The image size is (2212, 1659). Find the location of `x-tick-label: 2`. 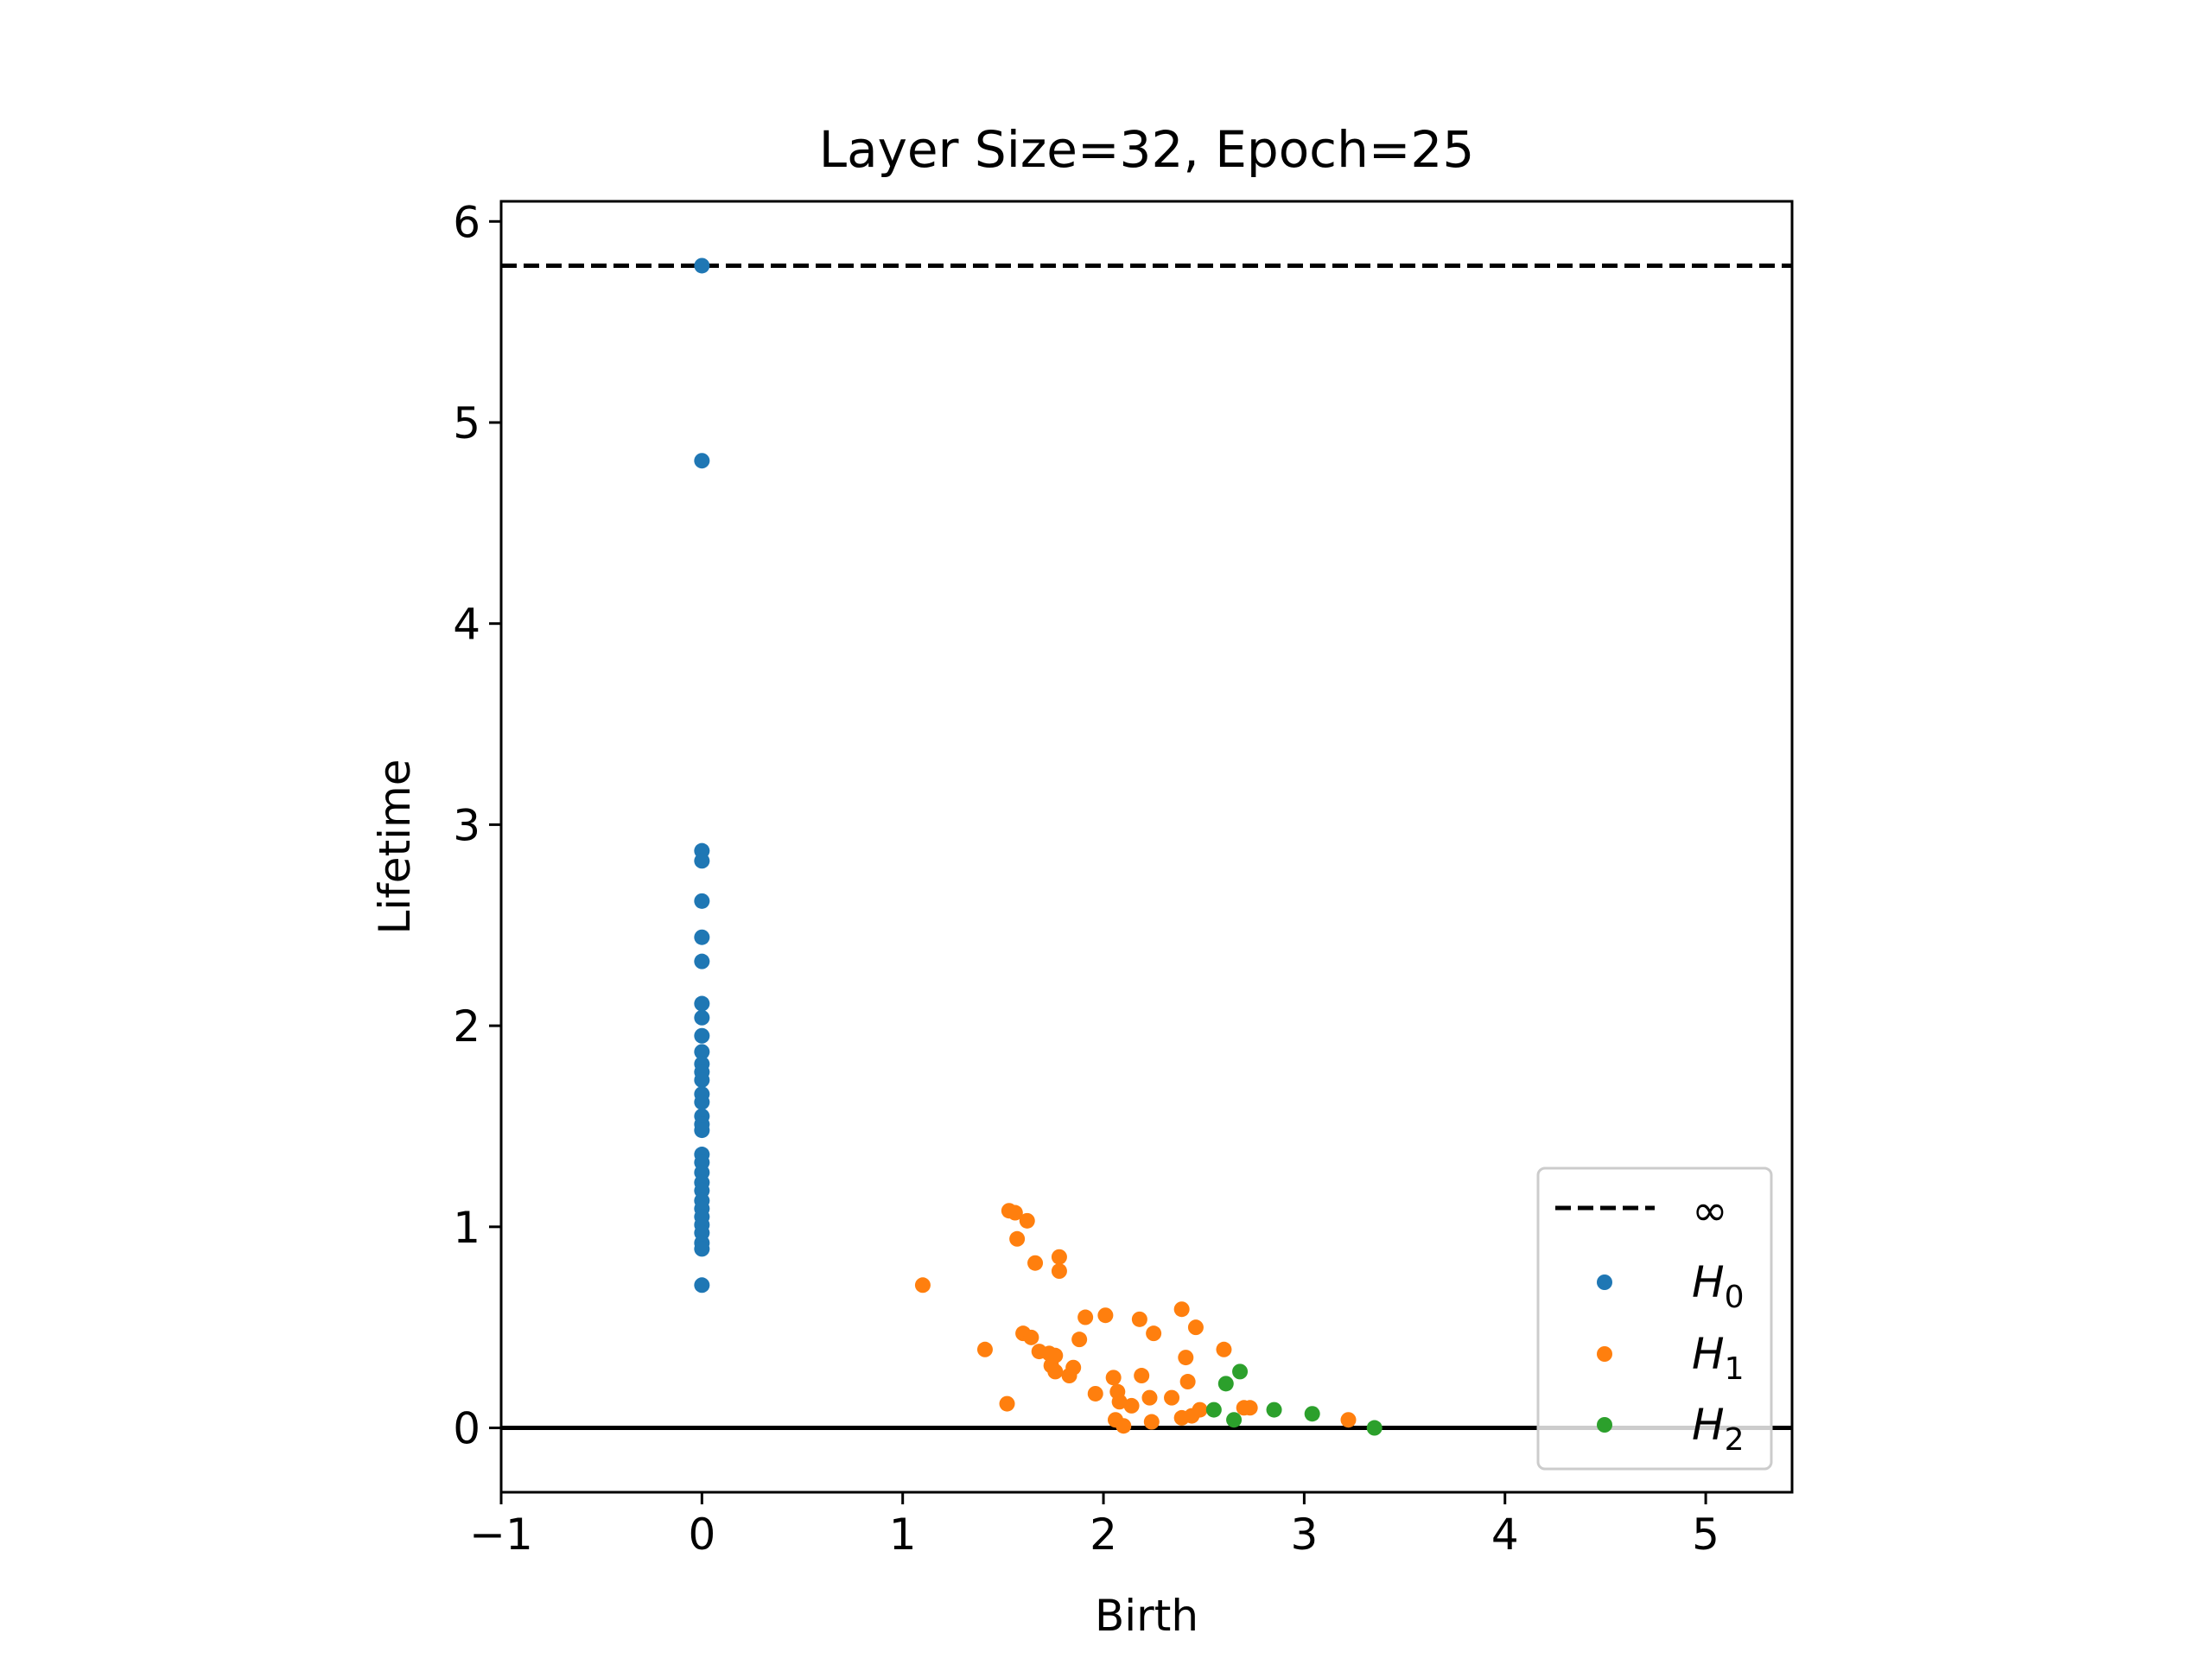

x-tick-label: 2 is located at coordinates (1103, 1535).